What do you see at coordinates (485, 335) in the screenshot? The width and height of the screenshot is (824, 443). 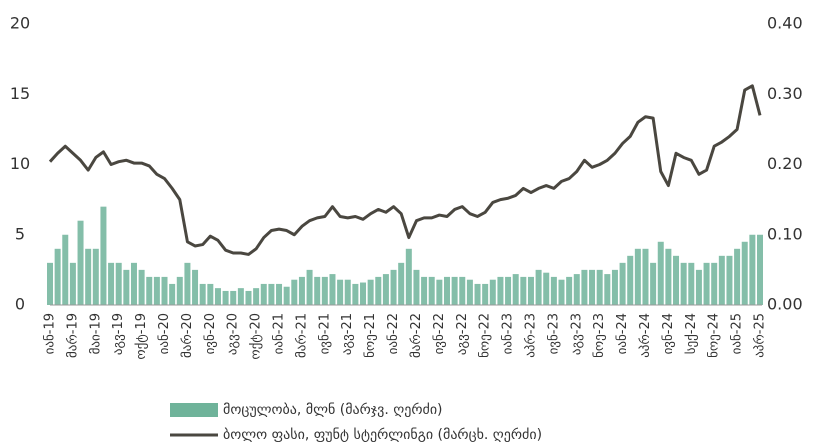 I see `x-tick-label: ნოე-22` at bounding box center [485, 335].